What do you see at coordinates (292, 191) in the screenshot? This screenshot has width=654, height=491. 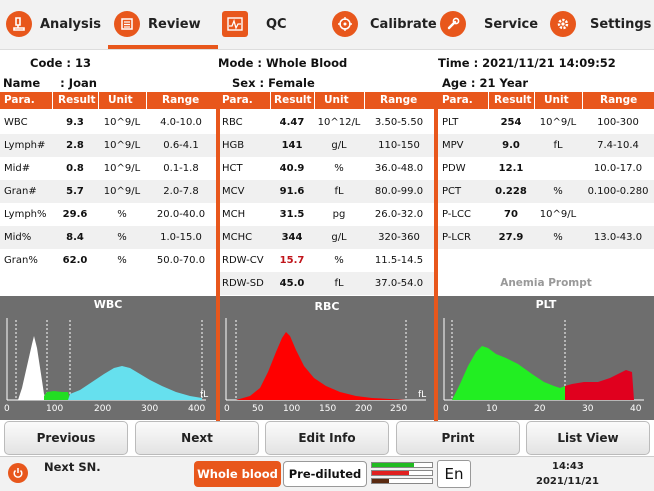 I see `cell-result: 91.6` at bounding box center [292, 191].